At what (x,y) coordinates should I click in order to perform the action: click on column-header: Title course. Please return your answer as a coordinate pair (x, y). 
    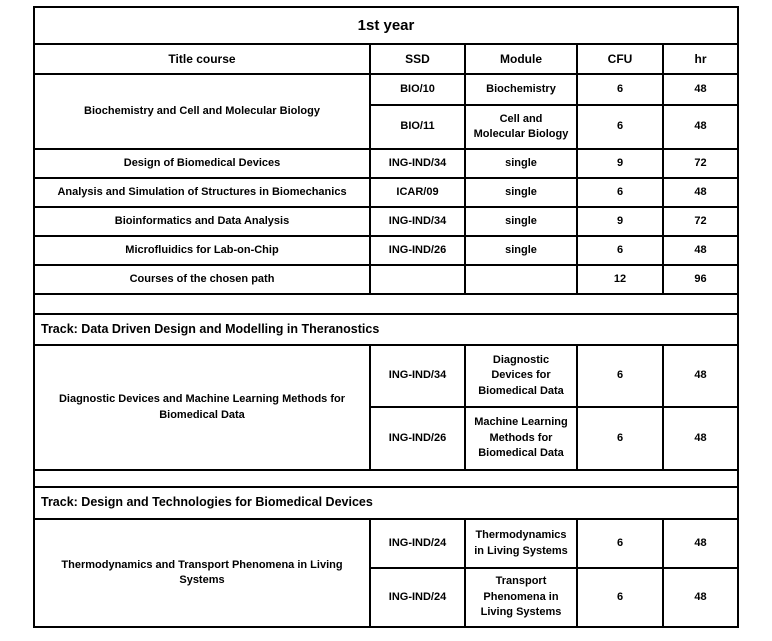
    Looking at the image, I should click on (202, 59).